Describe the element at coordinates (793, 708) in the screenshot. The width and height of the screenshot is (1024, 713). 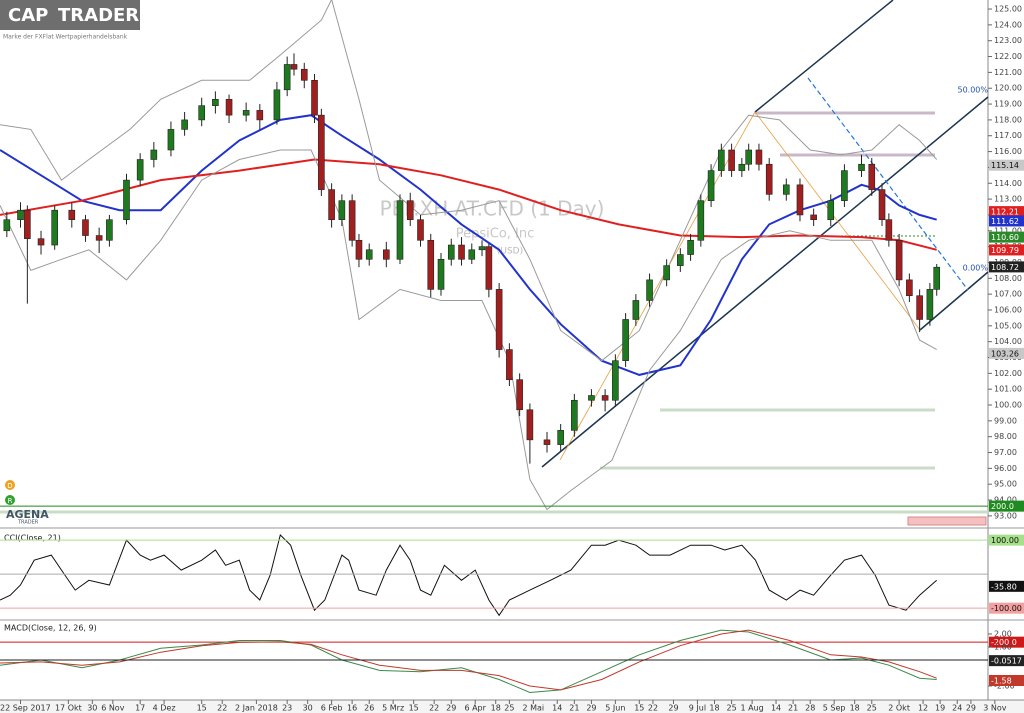
I see `x-tick-label: 21` at that location.